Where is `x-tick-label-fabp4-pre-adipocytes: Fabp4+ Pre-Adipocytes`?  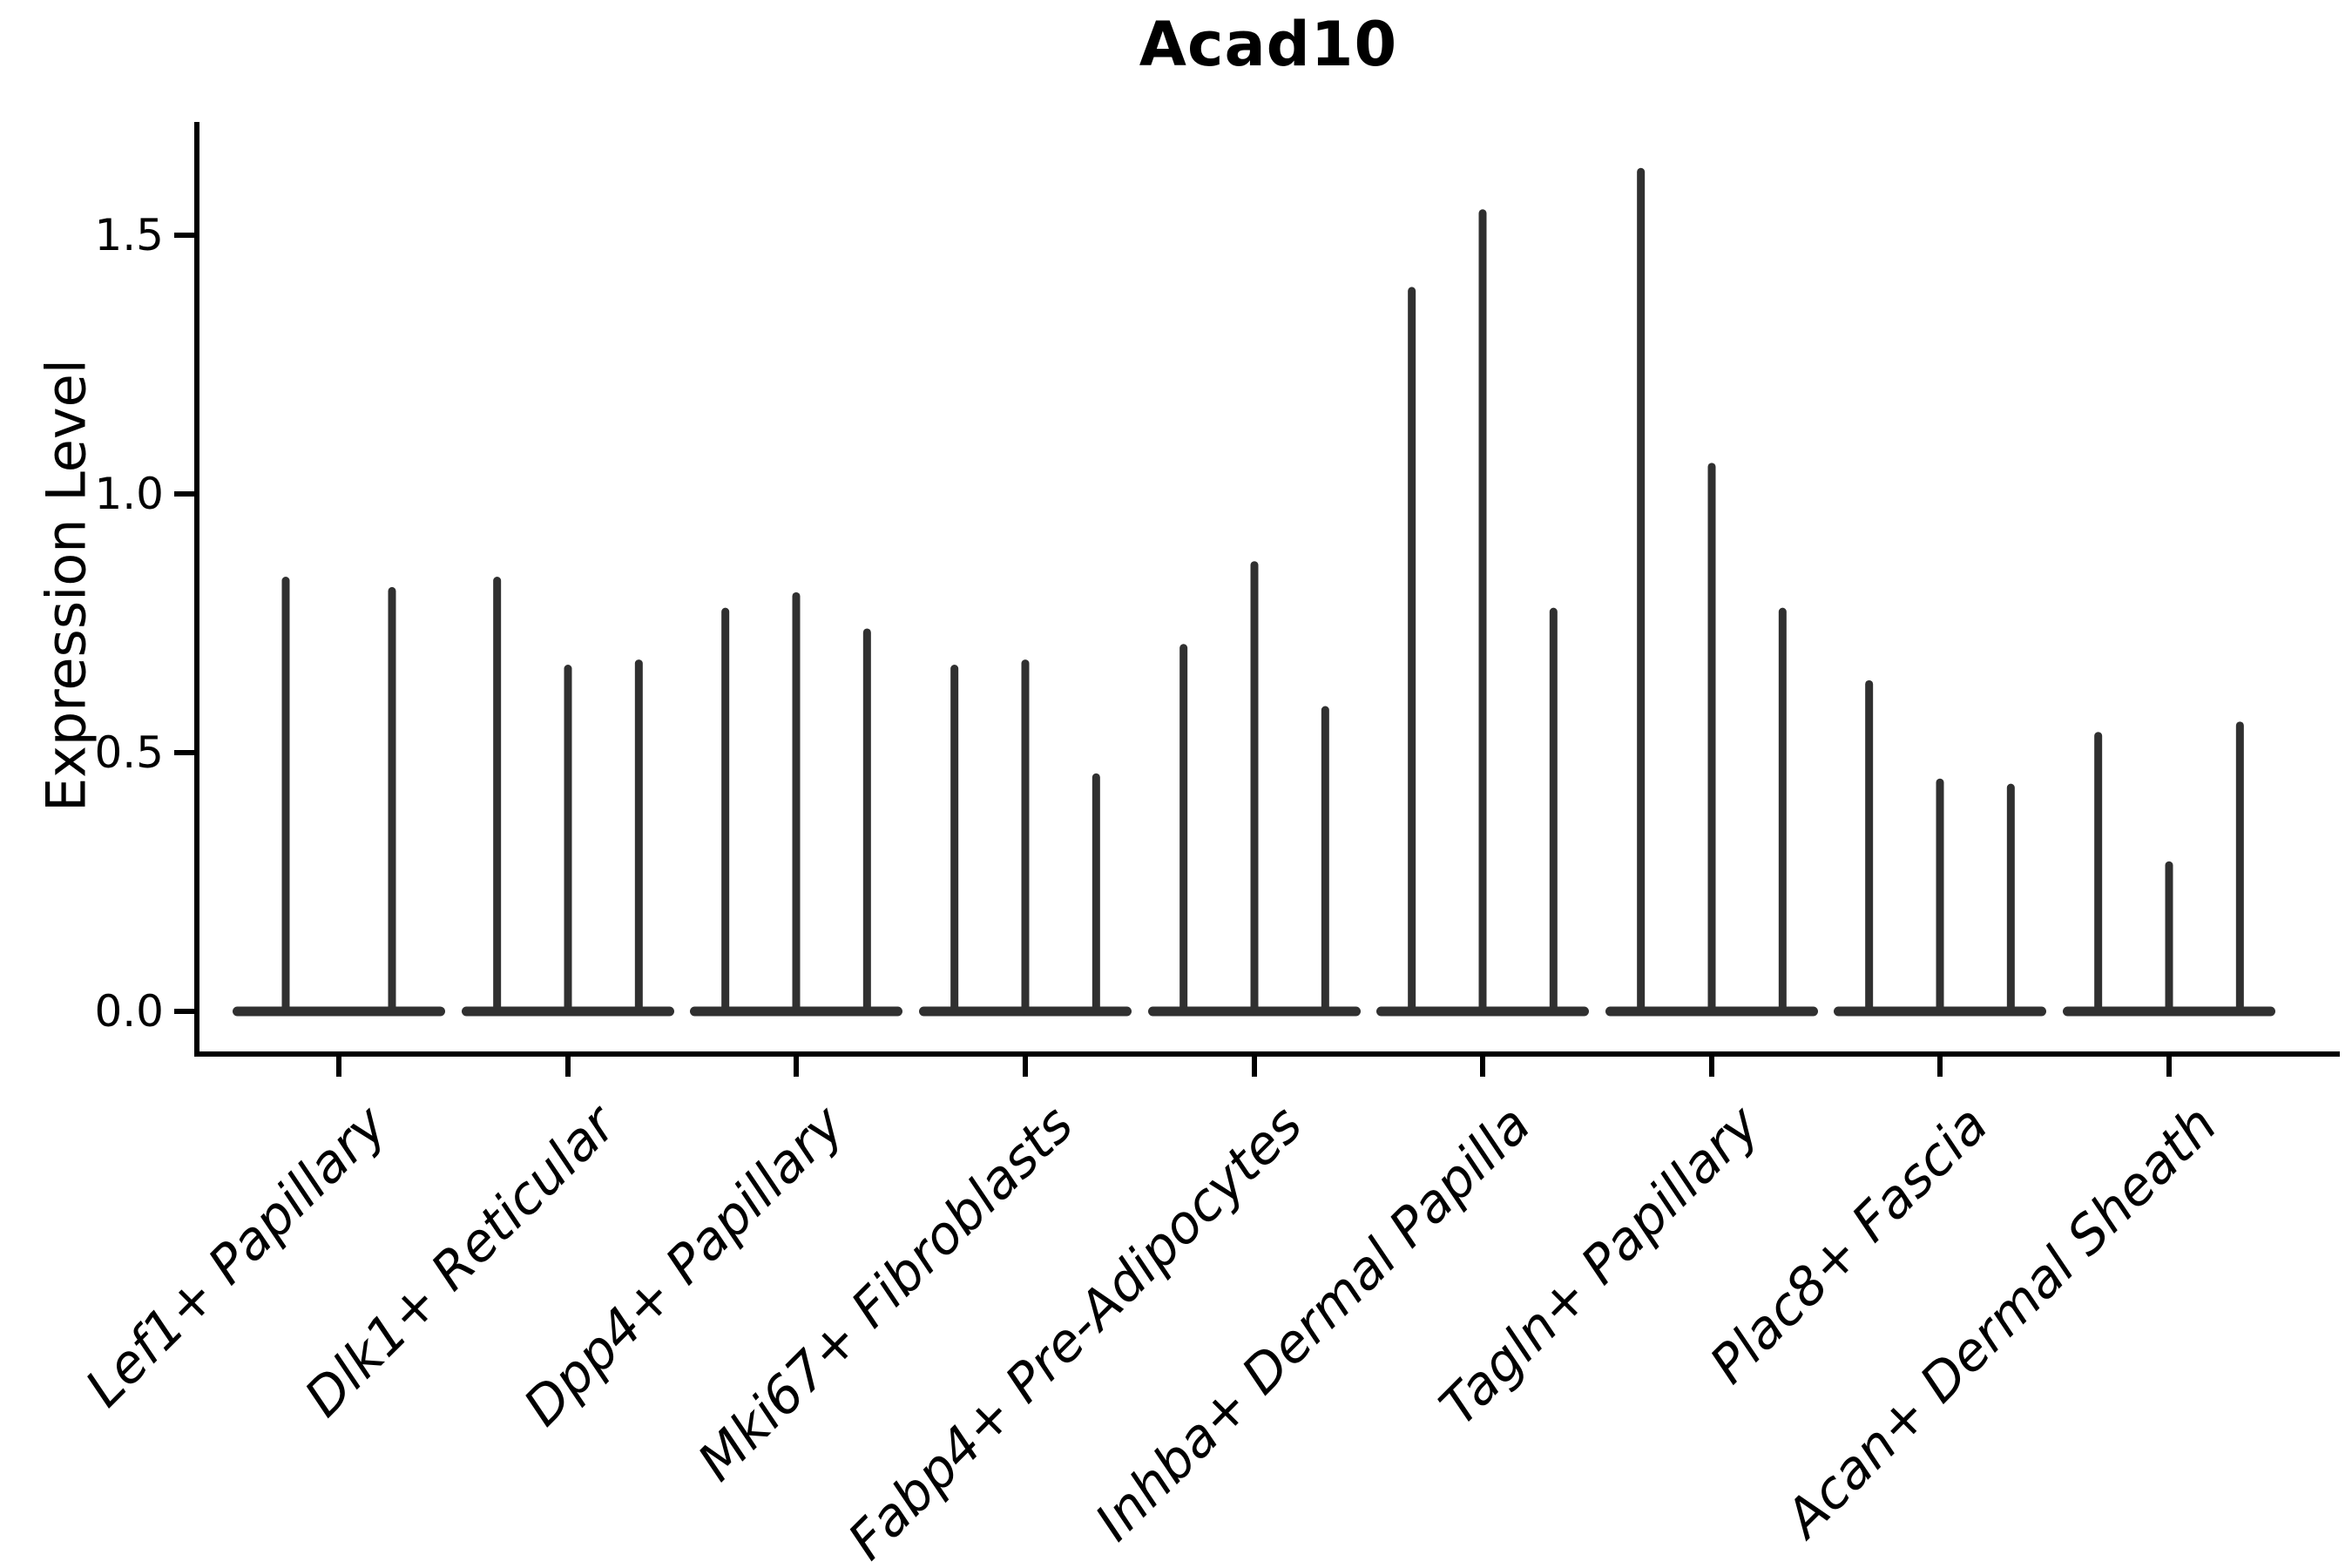
x-tick-label-fabp4-pre-adipocytes: Fabp4+ Pre-Adipocytes is located at coordinates (1075, 1331).